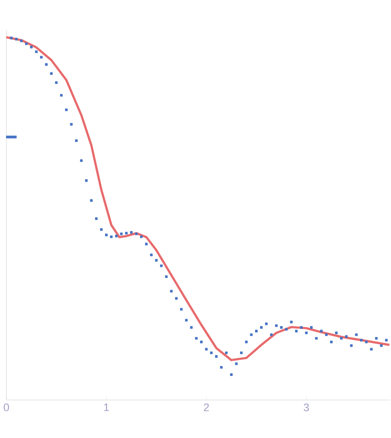  What do you see at coordinates (207, 408) in the screenshot?
I see `x-tick-label: 2` at bounding box center [207, 408].